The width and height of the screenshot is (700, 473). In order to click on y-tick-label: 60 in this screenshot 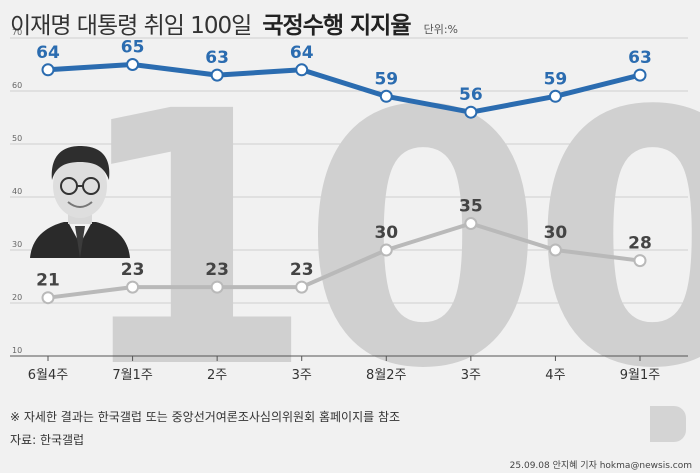, I will do `click(17, 85)`.